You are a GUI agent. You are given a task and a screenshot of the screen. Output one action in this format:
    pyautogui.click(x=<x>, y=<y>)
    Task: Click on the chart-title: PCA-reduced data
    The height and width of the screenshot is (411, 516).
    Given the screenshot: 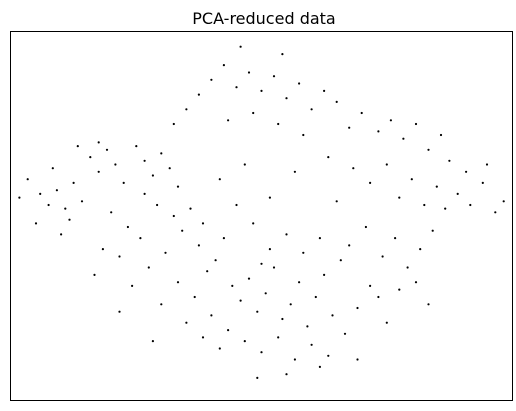 What is the action you would take?
    pyautogui.click(x=263, y=18)
    